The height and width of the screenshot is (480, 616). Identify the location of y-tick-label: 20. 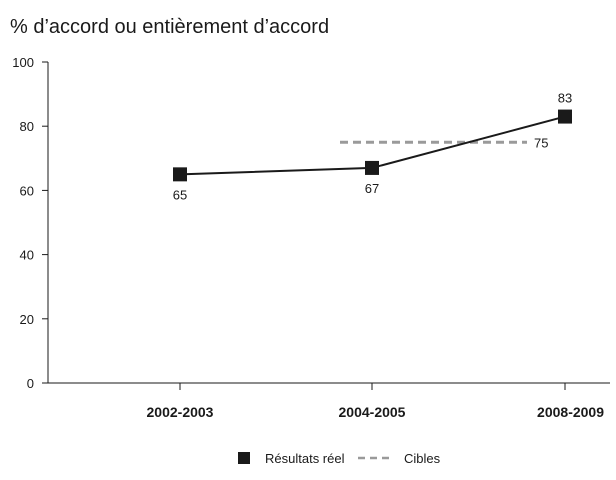
(27, 319).